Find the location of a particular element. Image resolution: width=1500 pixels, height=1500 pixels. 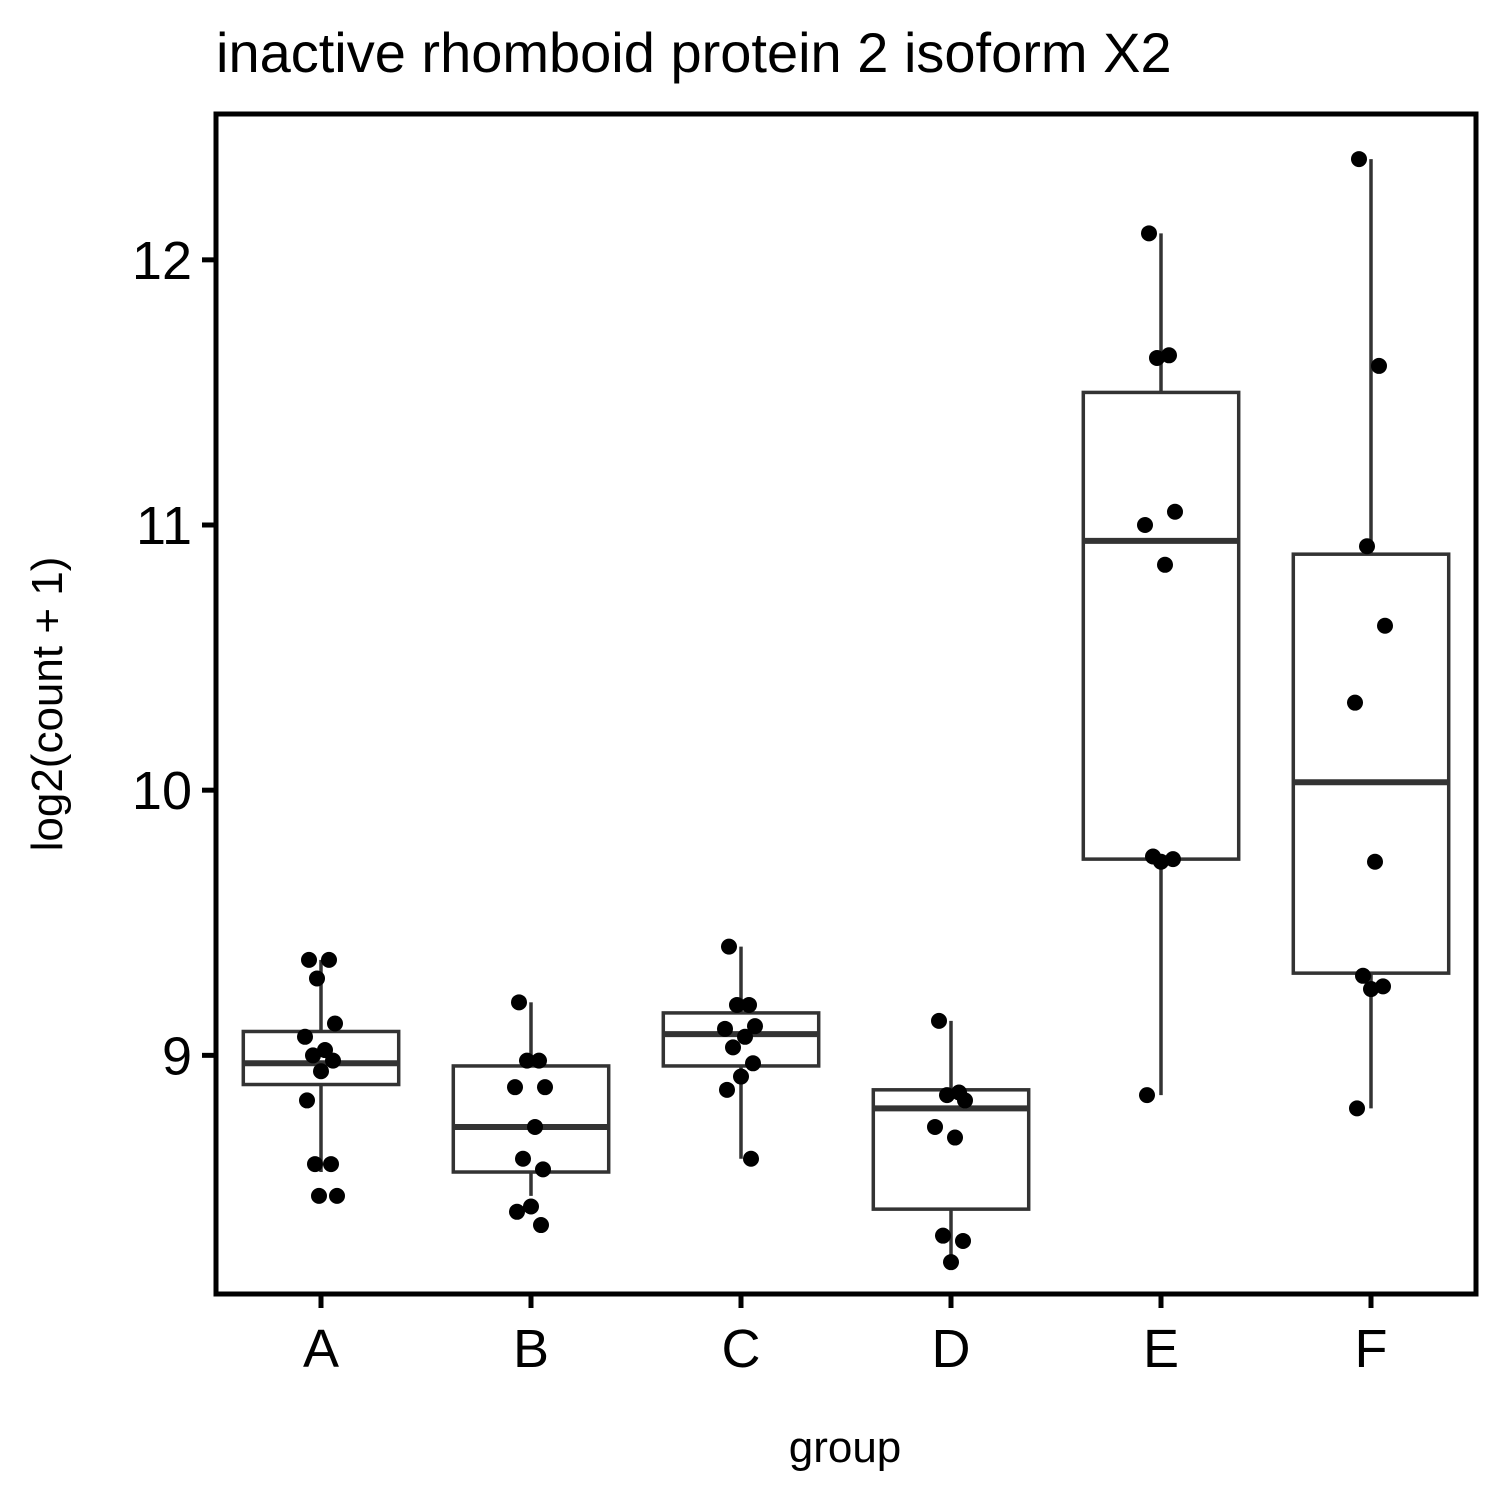

y-tick-label: 12 is located at coordinates (162, 261).